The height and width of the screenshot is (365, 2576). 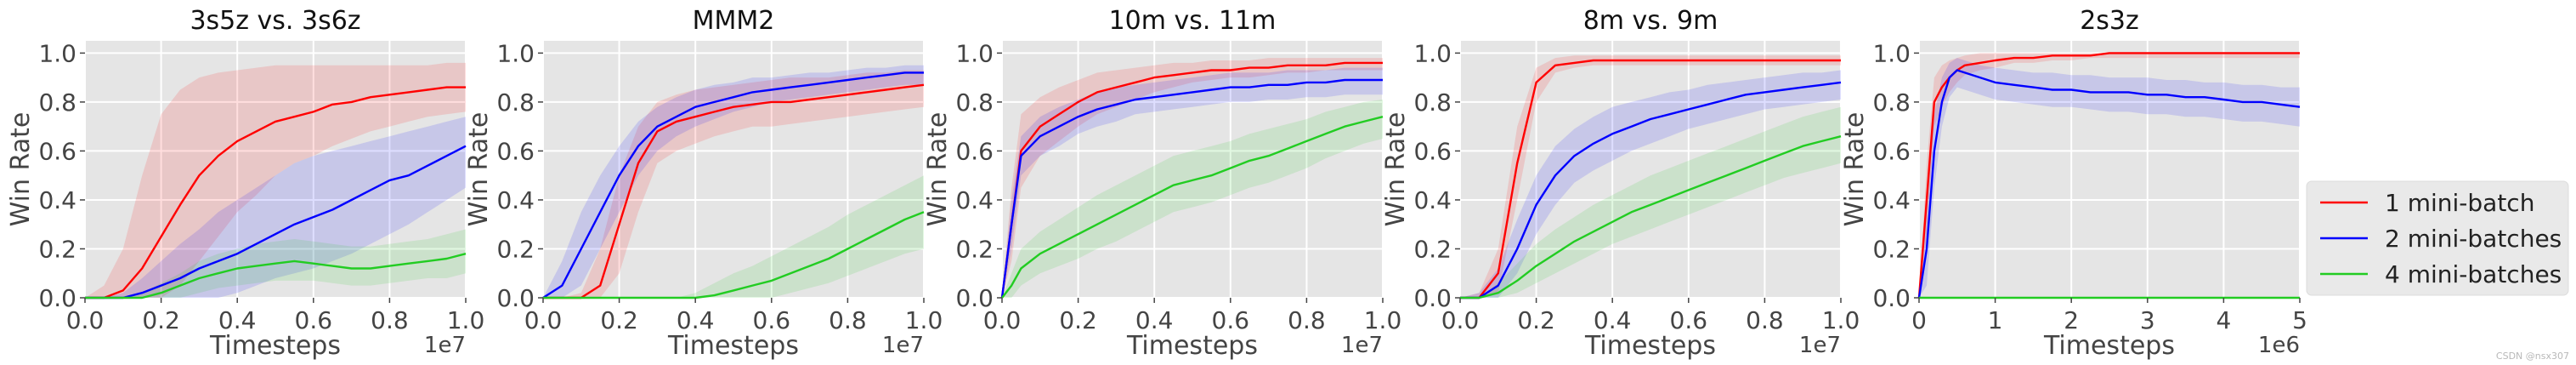 What do you see at coordinates (2473, 274) in the screenshot?
I see `legend-label: 4 mini-batches` at bounding box center [2473, 274].